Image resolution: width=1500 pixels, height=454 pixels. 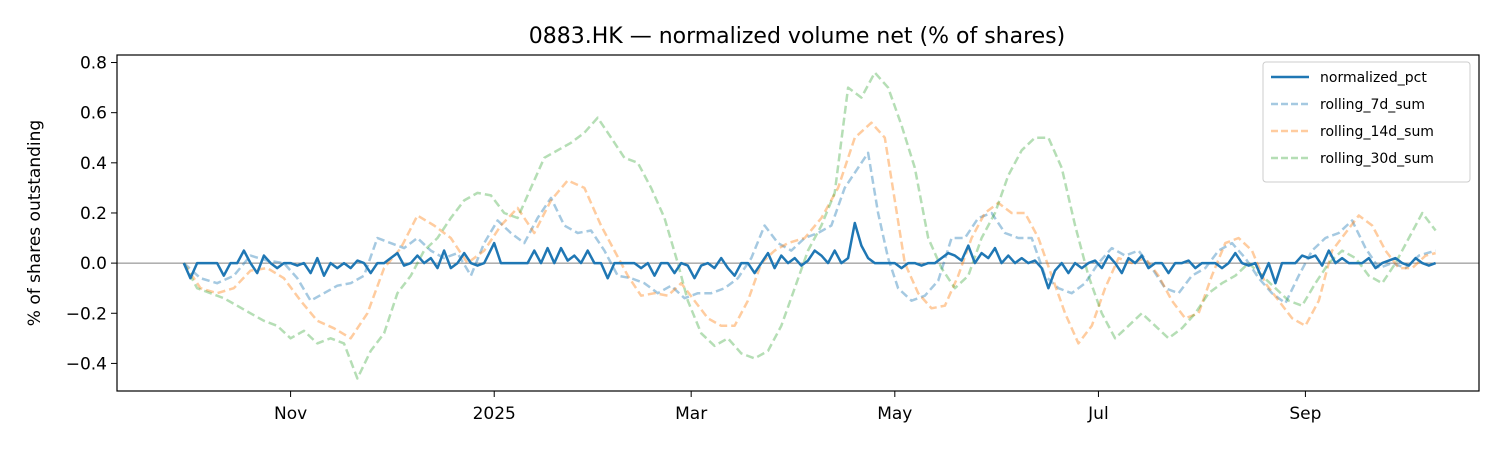 What do you see at coordinates (1373, 78) in the screenshot?
I see `legend-label-normalized_pct: normalized_pct` at bounding box center [1373, 78].